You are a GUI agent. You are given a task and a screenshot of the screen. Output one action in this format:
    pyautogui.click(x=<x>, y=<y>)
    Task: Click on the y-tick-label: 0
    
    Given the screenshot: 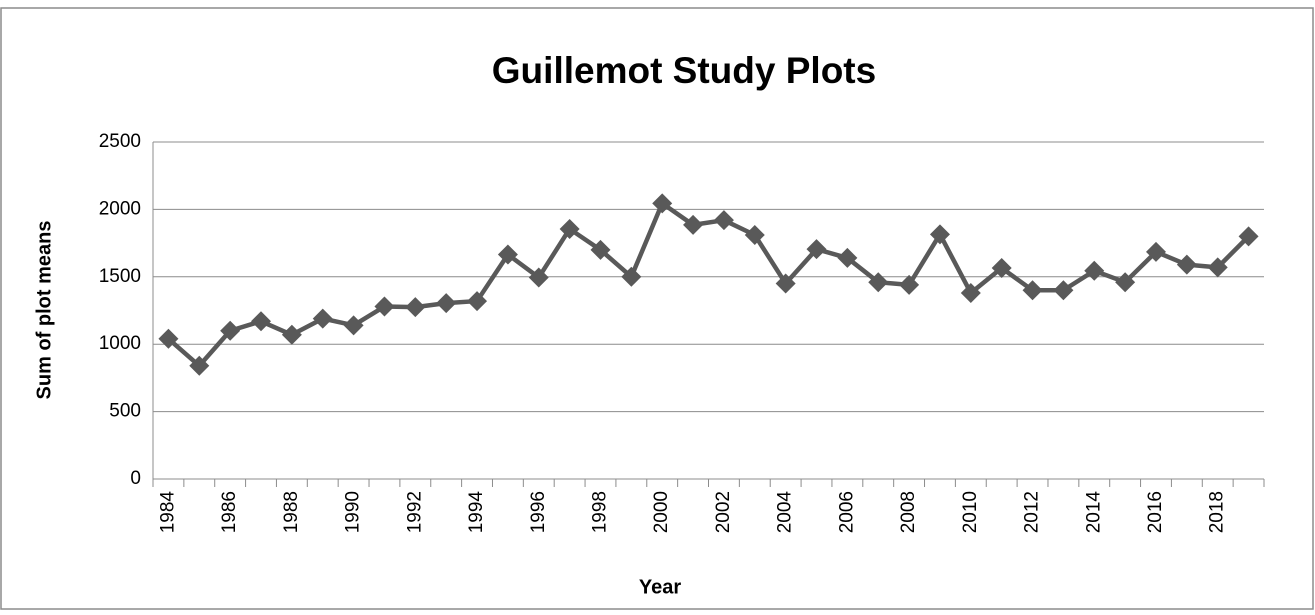 What is the action you would take?
    pyautogui.click(x=135, y=478)
    